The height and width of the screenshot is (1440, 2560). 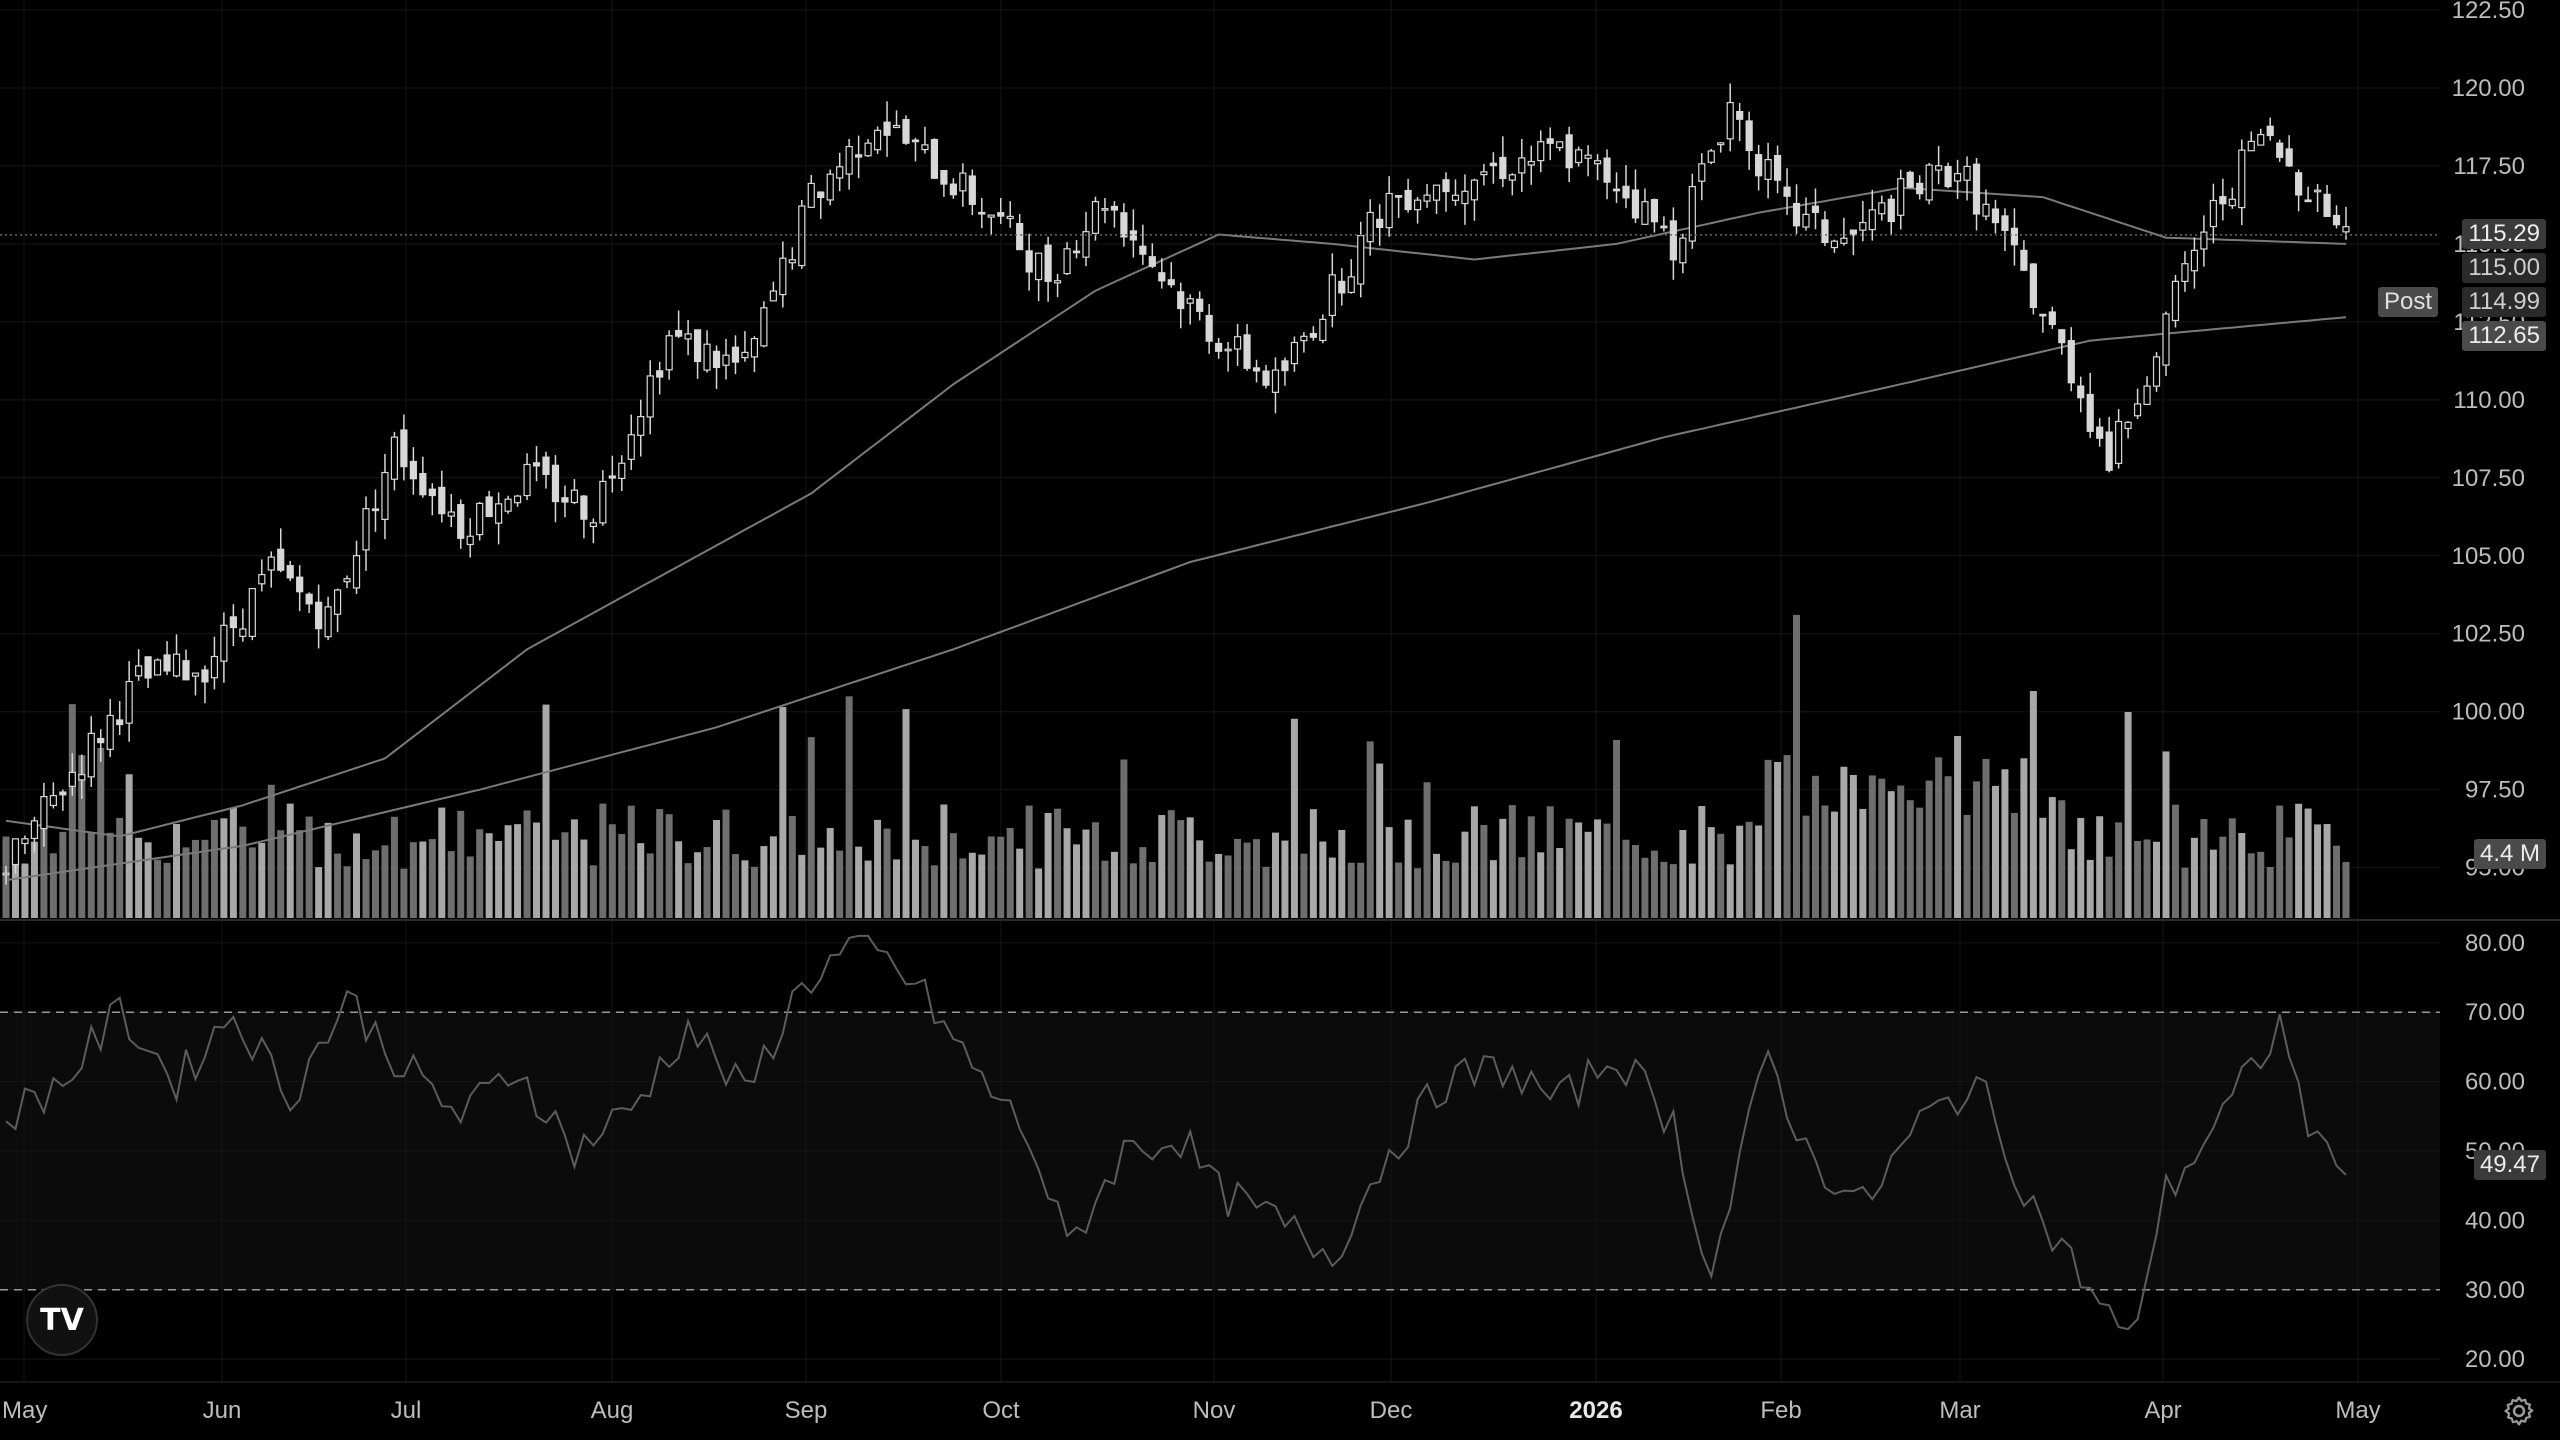 I want to click on price-tick-label: 107.50, so click(x=2488, y=478).